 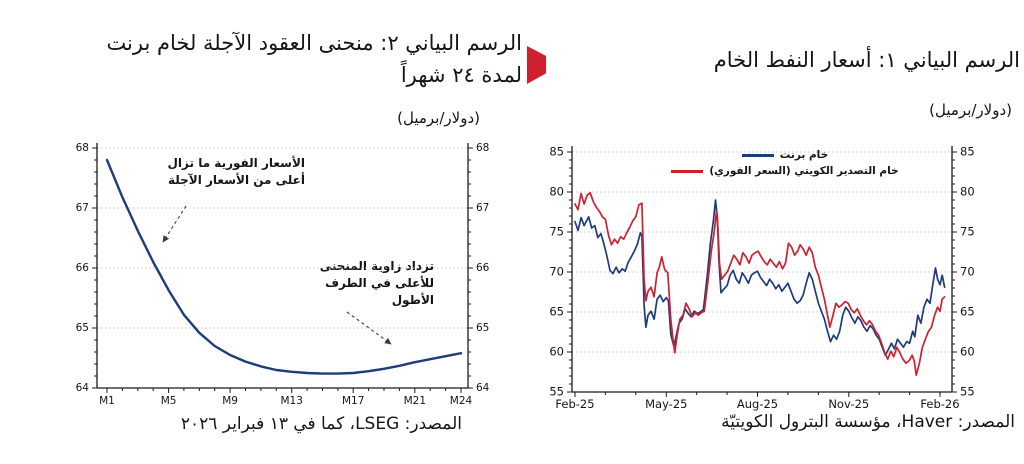 What do you see at coordinates (291, 401) in the screenshot?
I see `svg-text: M13` at bounding box center [291, 401].